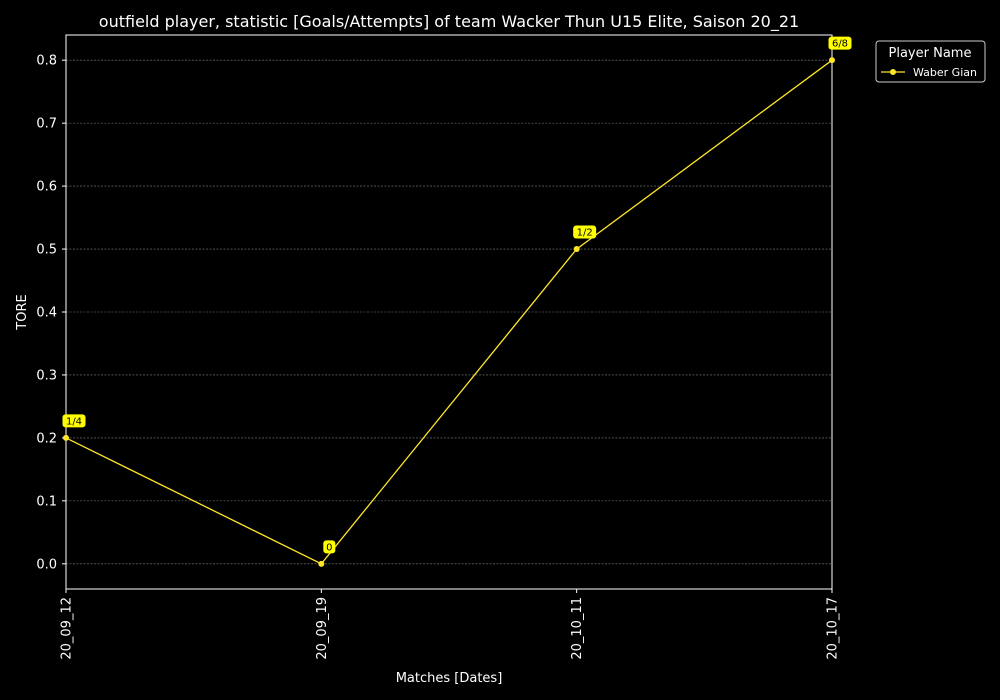 The image size is (1000, 700). Describe the element at coordinates (945, 72) in the screenshot. I see `legend-label-waber-gian: Waber Gian` at that location.